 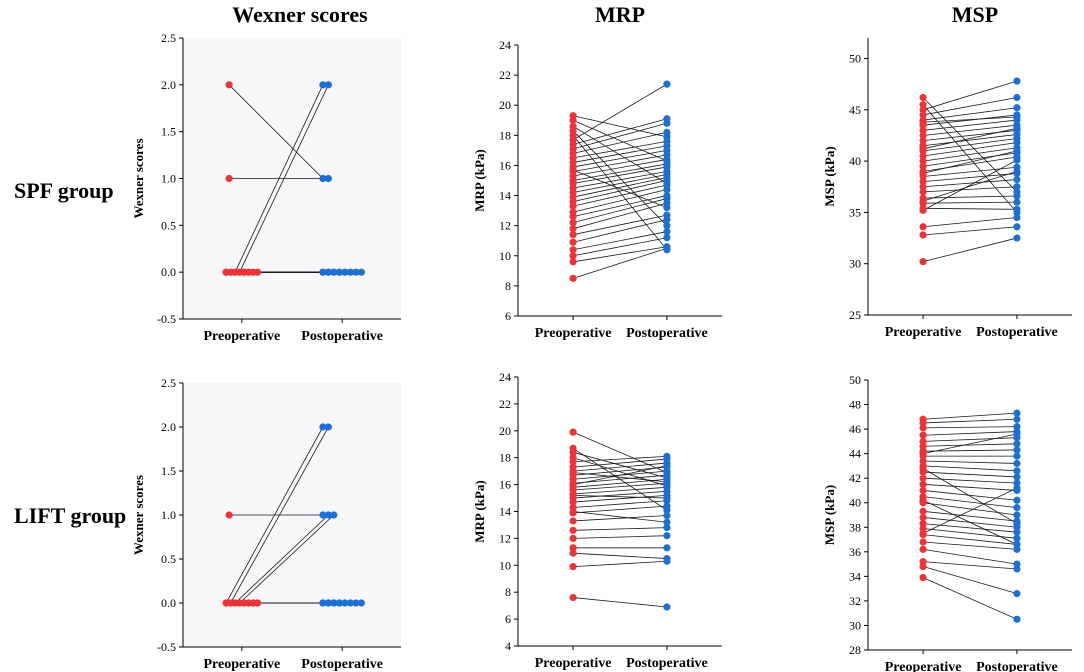 I want to click on x-category-label: Preoperative, so click(x=573, y=663).